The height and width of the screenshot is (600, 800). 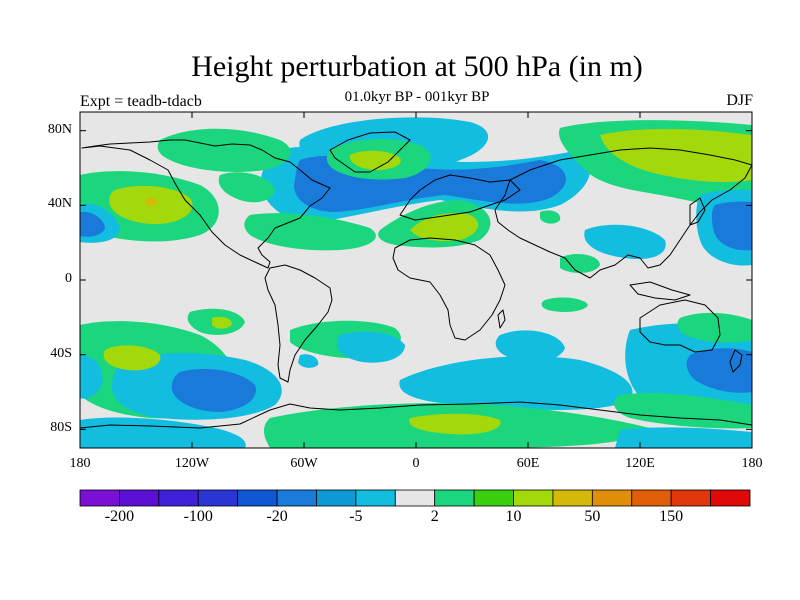 I want to click on coastline-asia, so click(x=623, y=213).